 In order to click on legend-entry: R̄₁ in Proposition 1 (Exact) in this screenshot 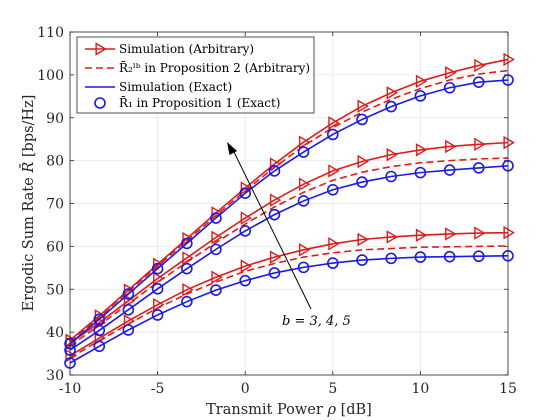, I will do `click(187, 102)`.